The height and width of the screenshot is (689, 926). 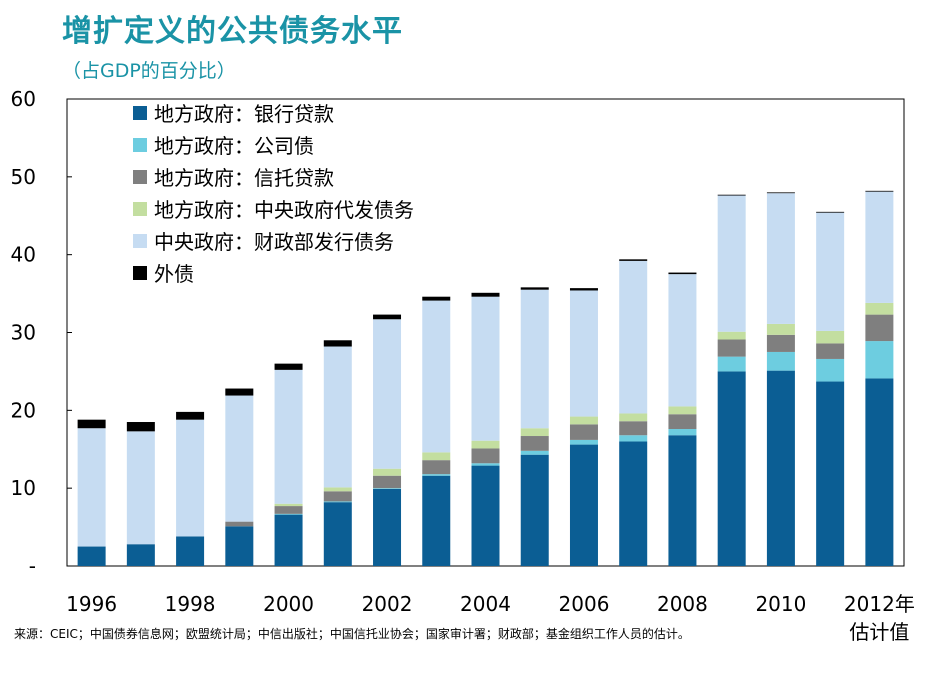 I want to click on x-tick-label-note: 估计值, so click(x=879, y=632).